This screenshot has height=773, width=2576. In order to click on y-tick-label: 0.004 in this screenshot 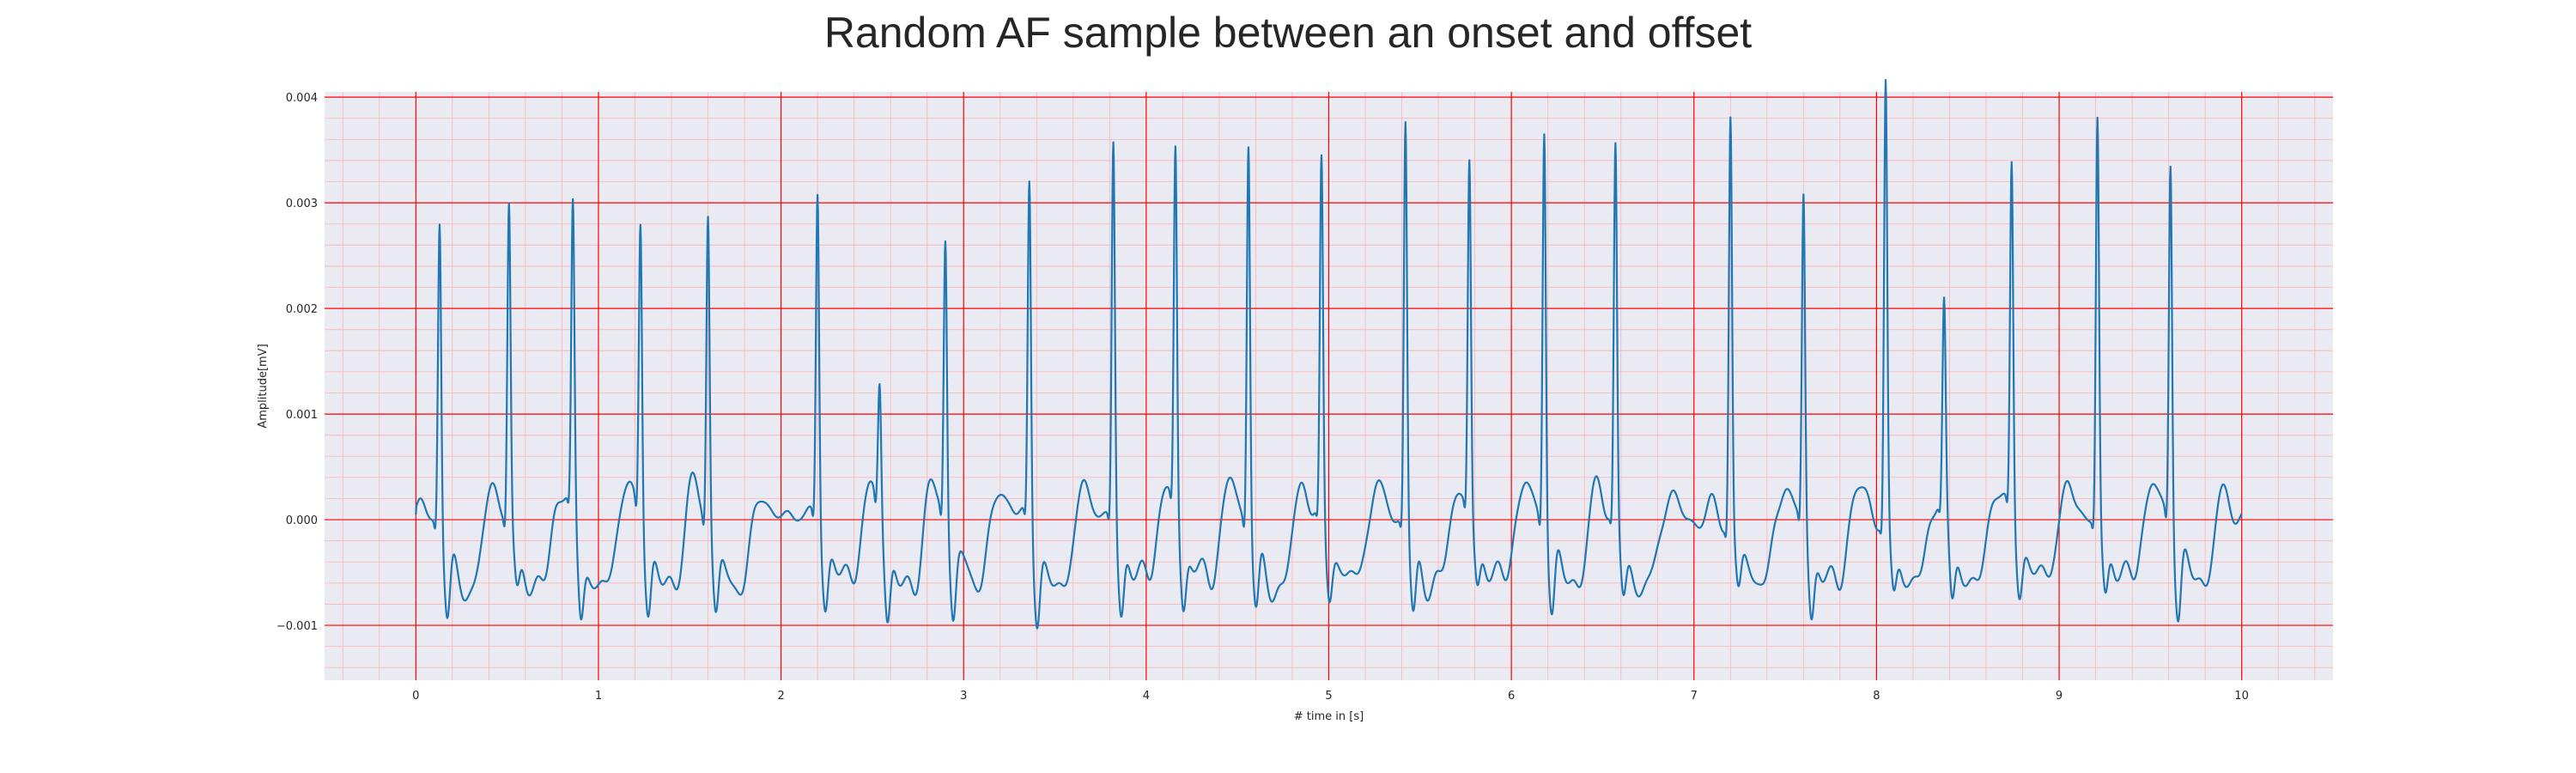, I will do `click(302, 98)`.